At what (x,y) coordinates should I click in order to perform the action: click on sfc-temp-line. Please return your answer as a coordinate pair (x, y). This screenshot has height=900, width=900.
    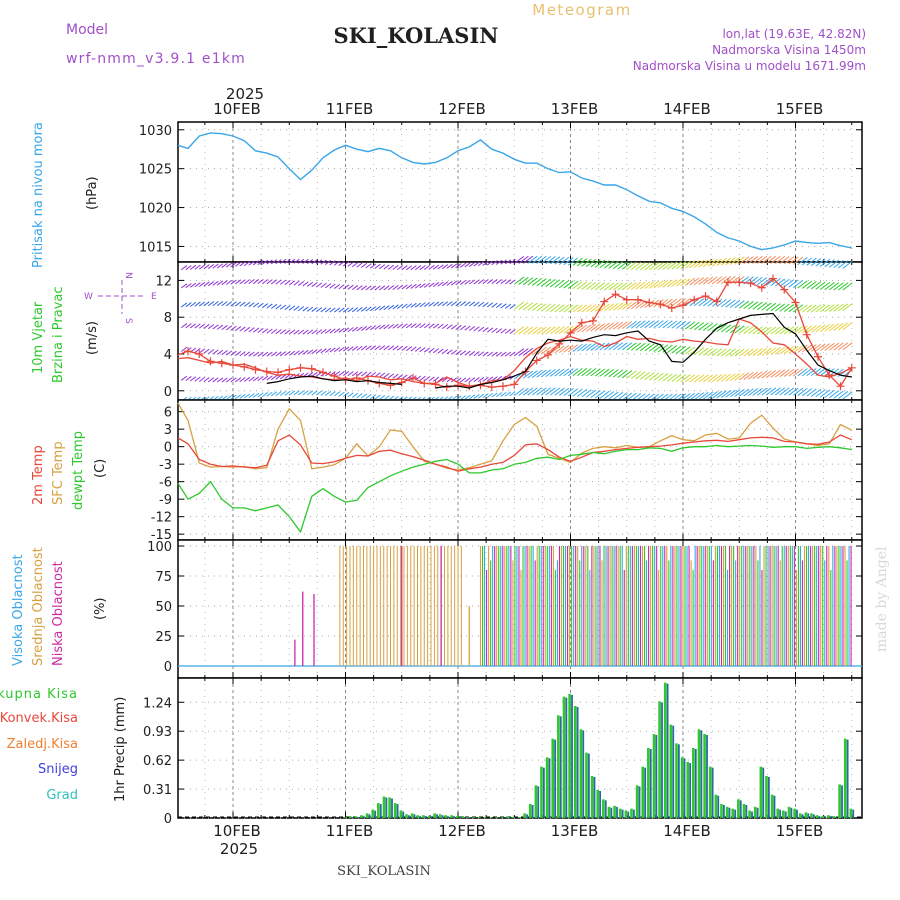
    Looking at the image, I should click on (515, 436).